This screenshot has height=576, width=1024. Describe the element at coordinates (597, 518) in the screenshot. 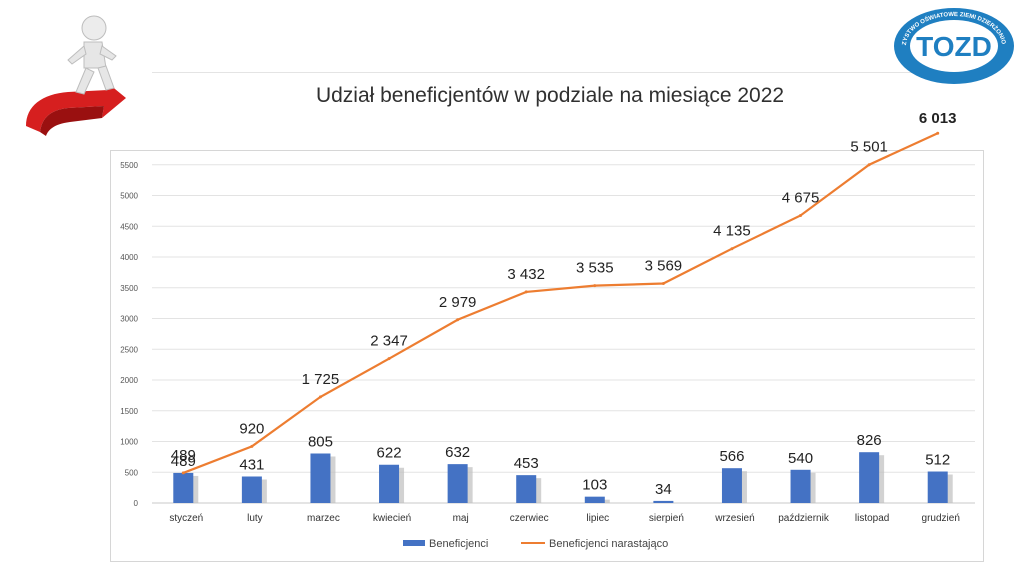

I see `x-category-label: lipiec` at that location.